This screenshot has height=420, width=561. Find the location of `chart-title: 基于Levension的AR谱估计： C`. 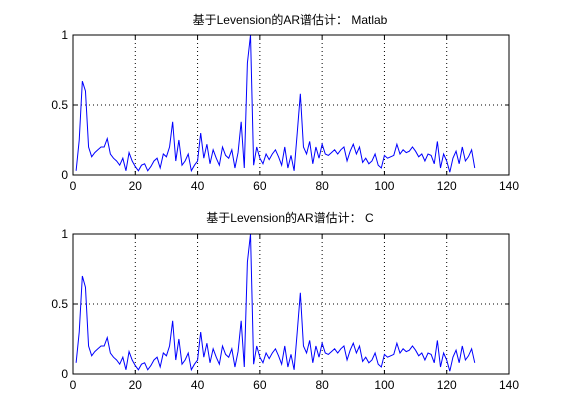

chart-title: 基于Levension的AR谱估计： C is located at coordinates (290, 217).